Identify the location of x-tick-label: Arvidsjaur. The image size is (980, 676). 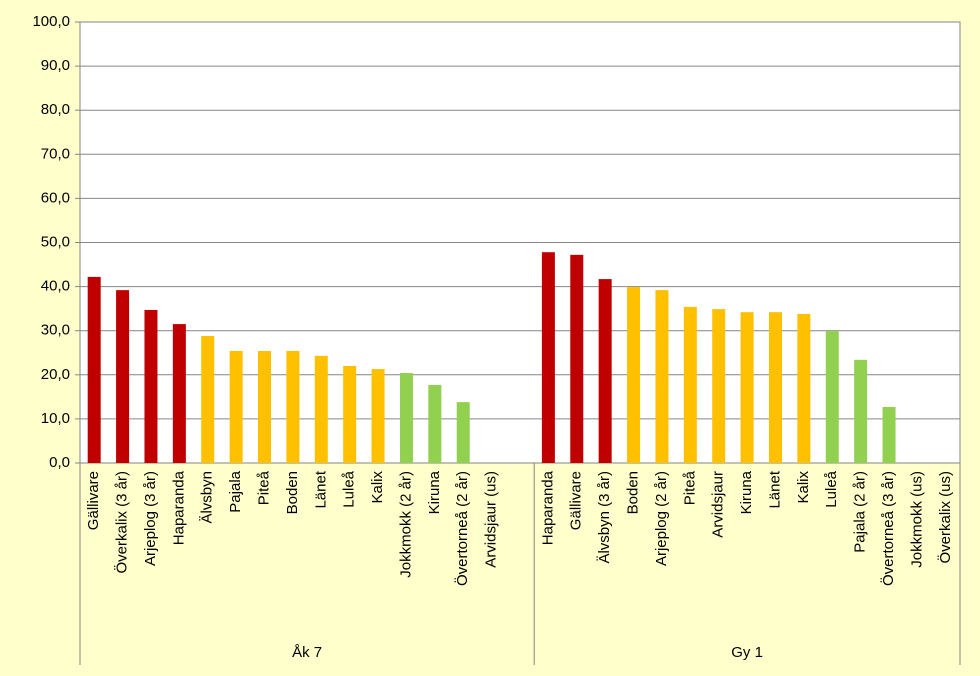
(718, 504).